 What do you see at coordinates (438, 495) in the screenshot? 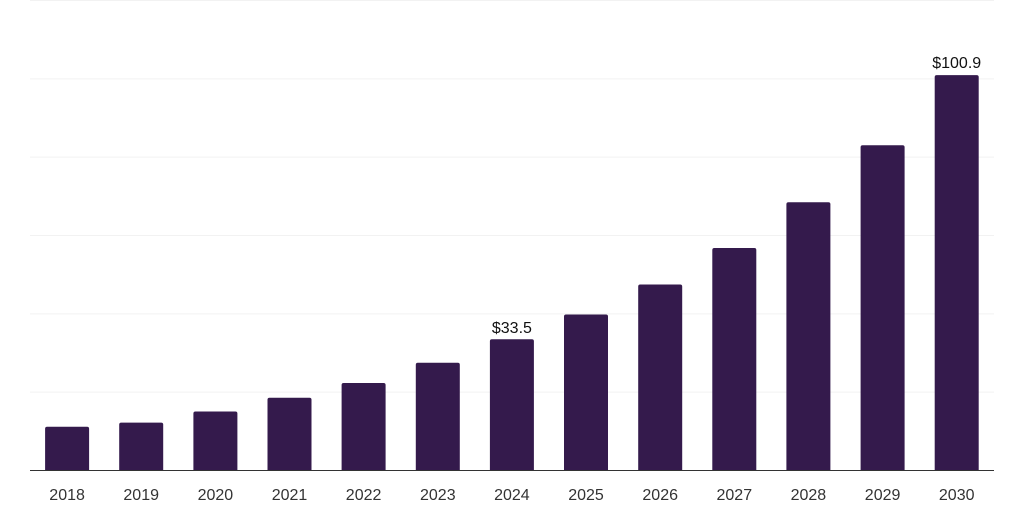
I see `svg-text: 2023` at bounding box center [438, 495].